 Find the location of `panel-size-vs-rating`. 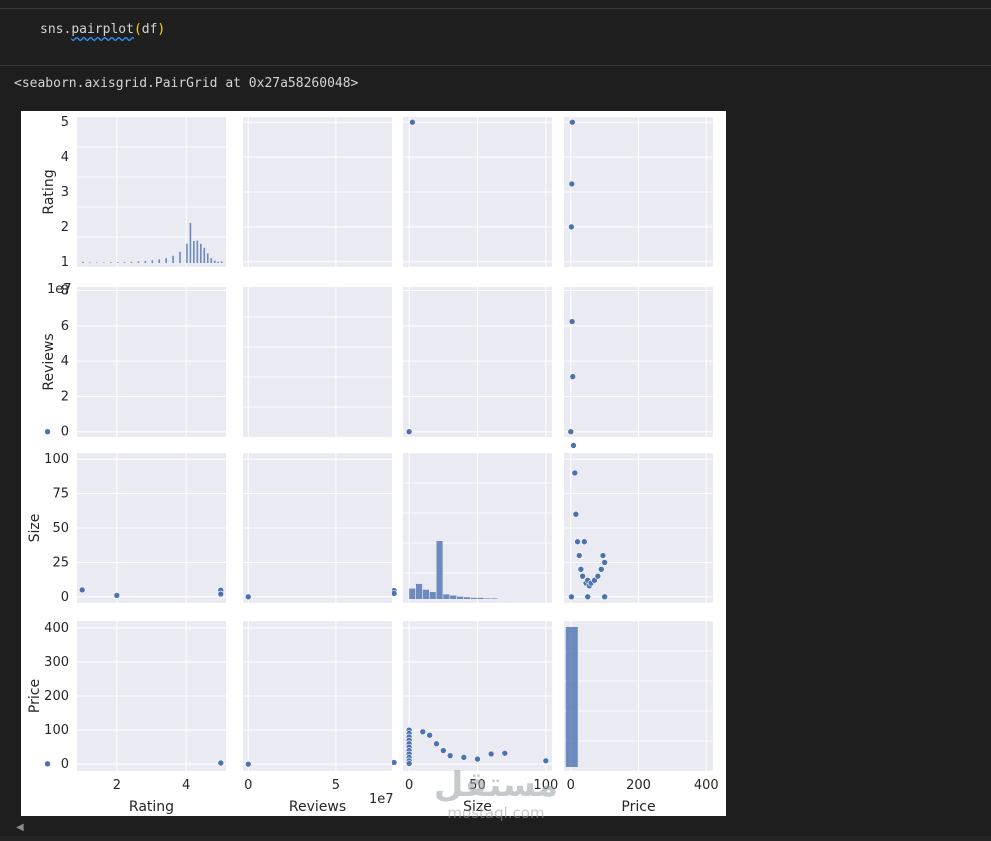

panel-size-vs-rating is located at coordinates (376, 528).